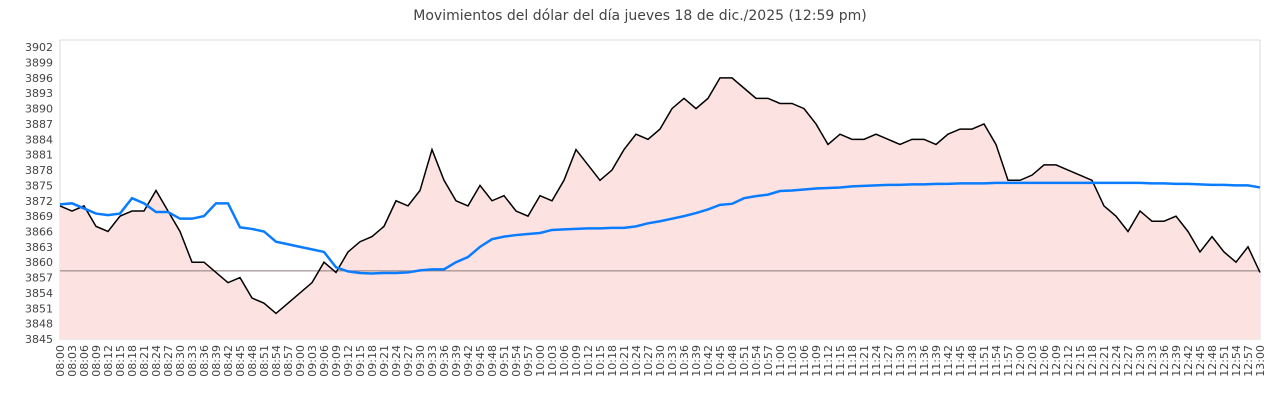  What do you see at coordinates (864, 361) in the screenshot?
I see `x-tick-label: 11:21` at bounding box center [864, 361].